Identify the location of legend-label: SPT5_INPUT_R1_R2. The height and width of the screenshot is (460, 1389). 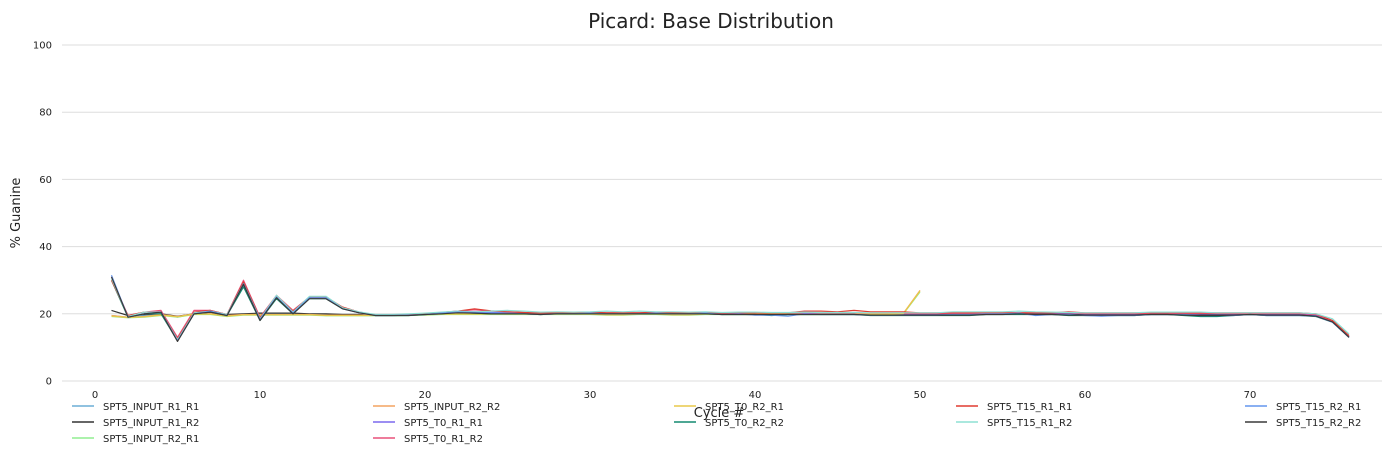
(151, 423).